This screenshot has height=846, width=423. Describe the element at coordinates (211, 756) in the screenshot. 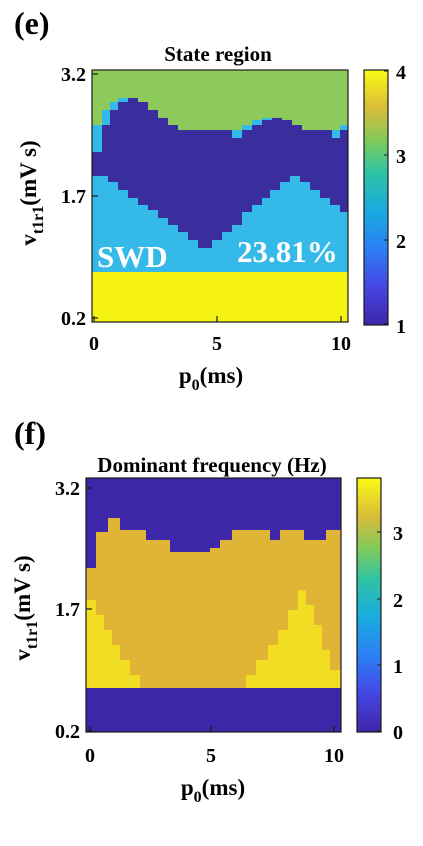

I see `x-tick-label-f-1: 5` at that location.